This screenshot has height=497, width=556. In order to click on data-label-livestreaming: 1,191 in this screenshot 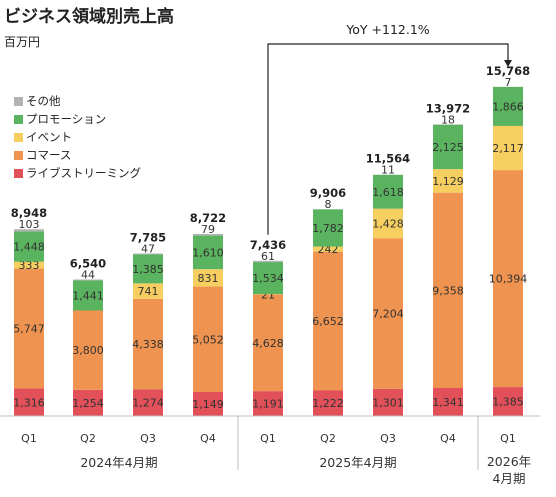, I will do `click(268, 404)`.